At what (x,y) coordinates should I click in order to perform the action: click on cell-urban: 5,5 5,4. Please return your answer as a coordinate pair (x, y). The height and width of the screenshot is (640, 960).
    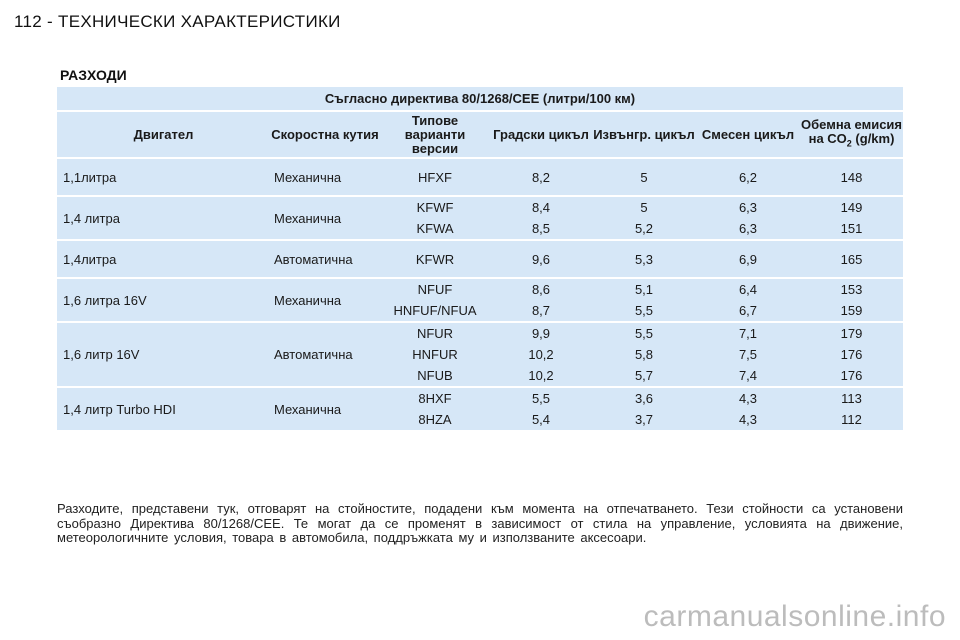
    Looking at the image, I should click on (541, 409).